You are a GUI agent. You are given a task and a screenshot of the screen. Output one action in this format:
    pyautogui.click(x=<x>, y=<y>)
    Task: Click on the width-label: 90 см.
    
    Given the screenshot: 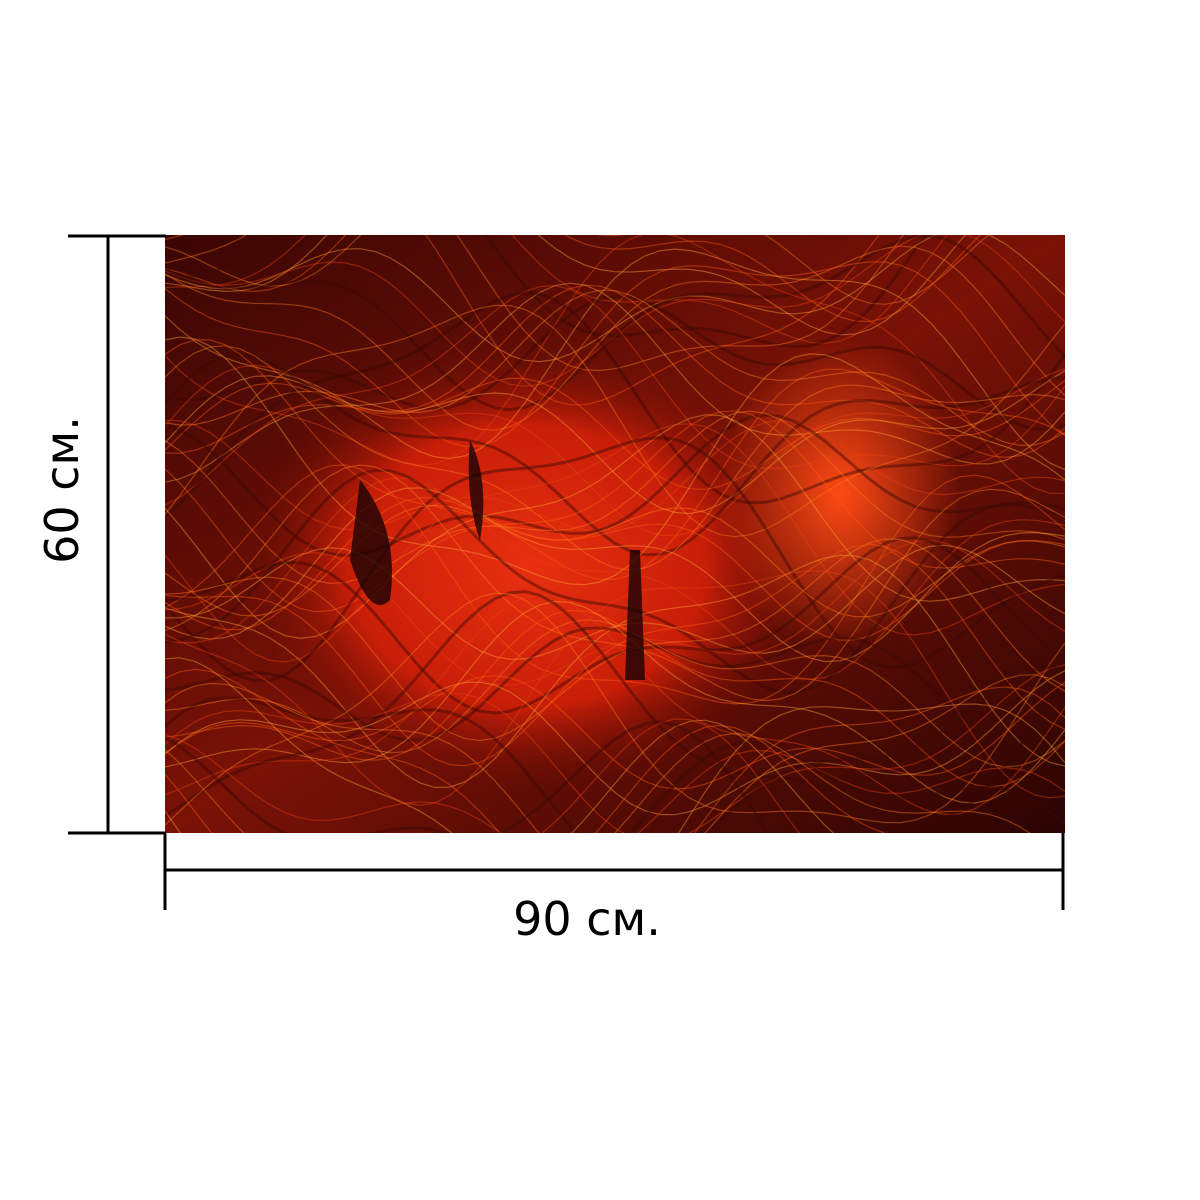 What is the action you would take?
    pyautogui.click(x=587, y=919)
    